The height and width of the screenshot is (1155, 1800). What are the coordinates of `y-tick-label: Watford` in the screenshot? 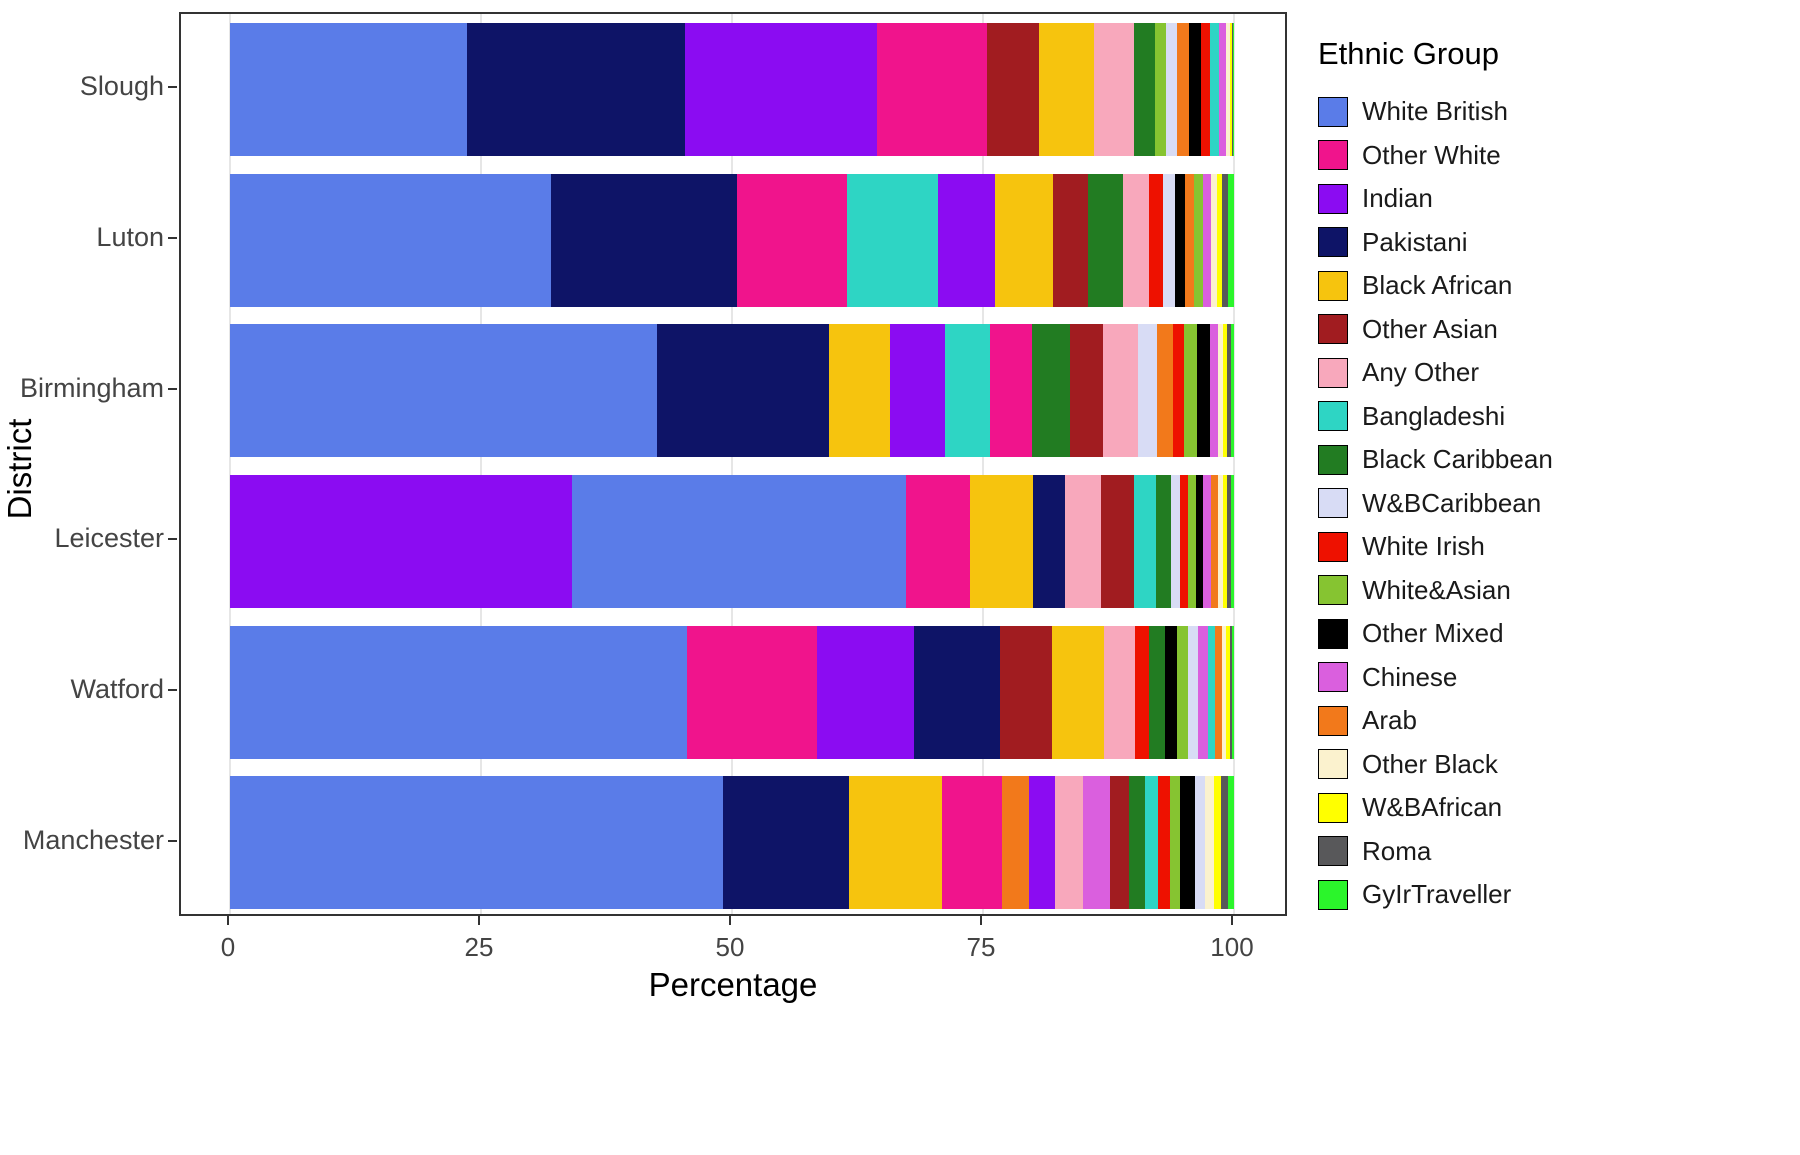 It's located at (117, 689).